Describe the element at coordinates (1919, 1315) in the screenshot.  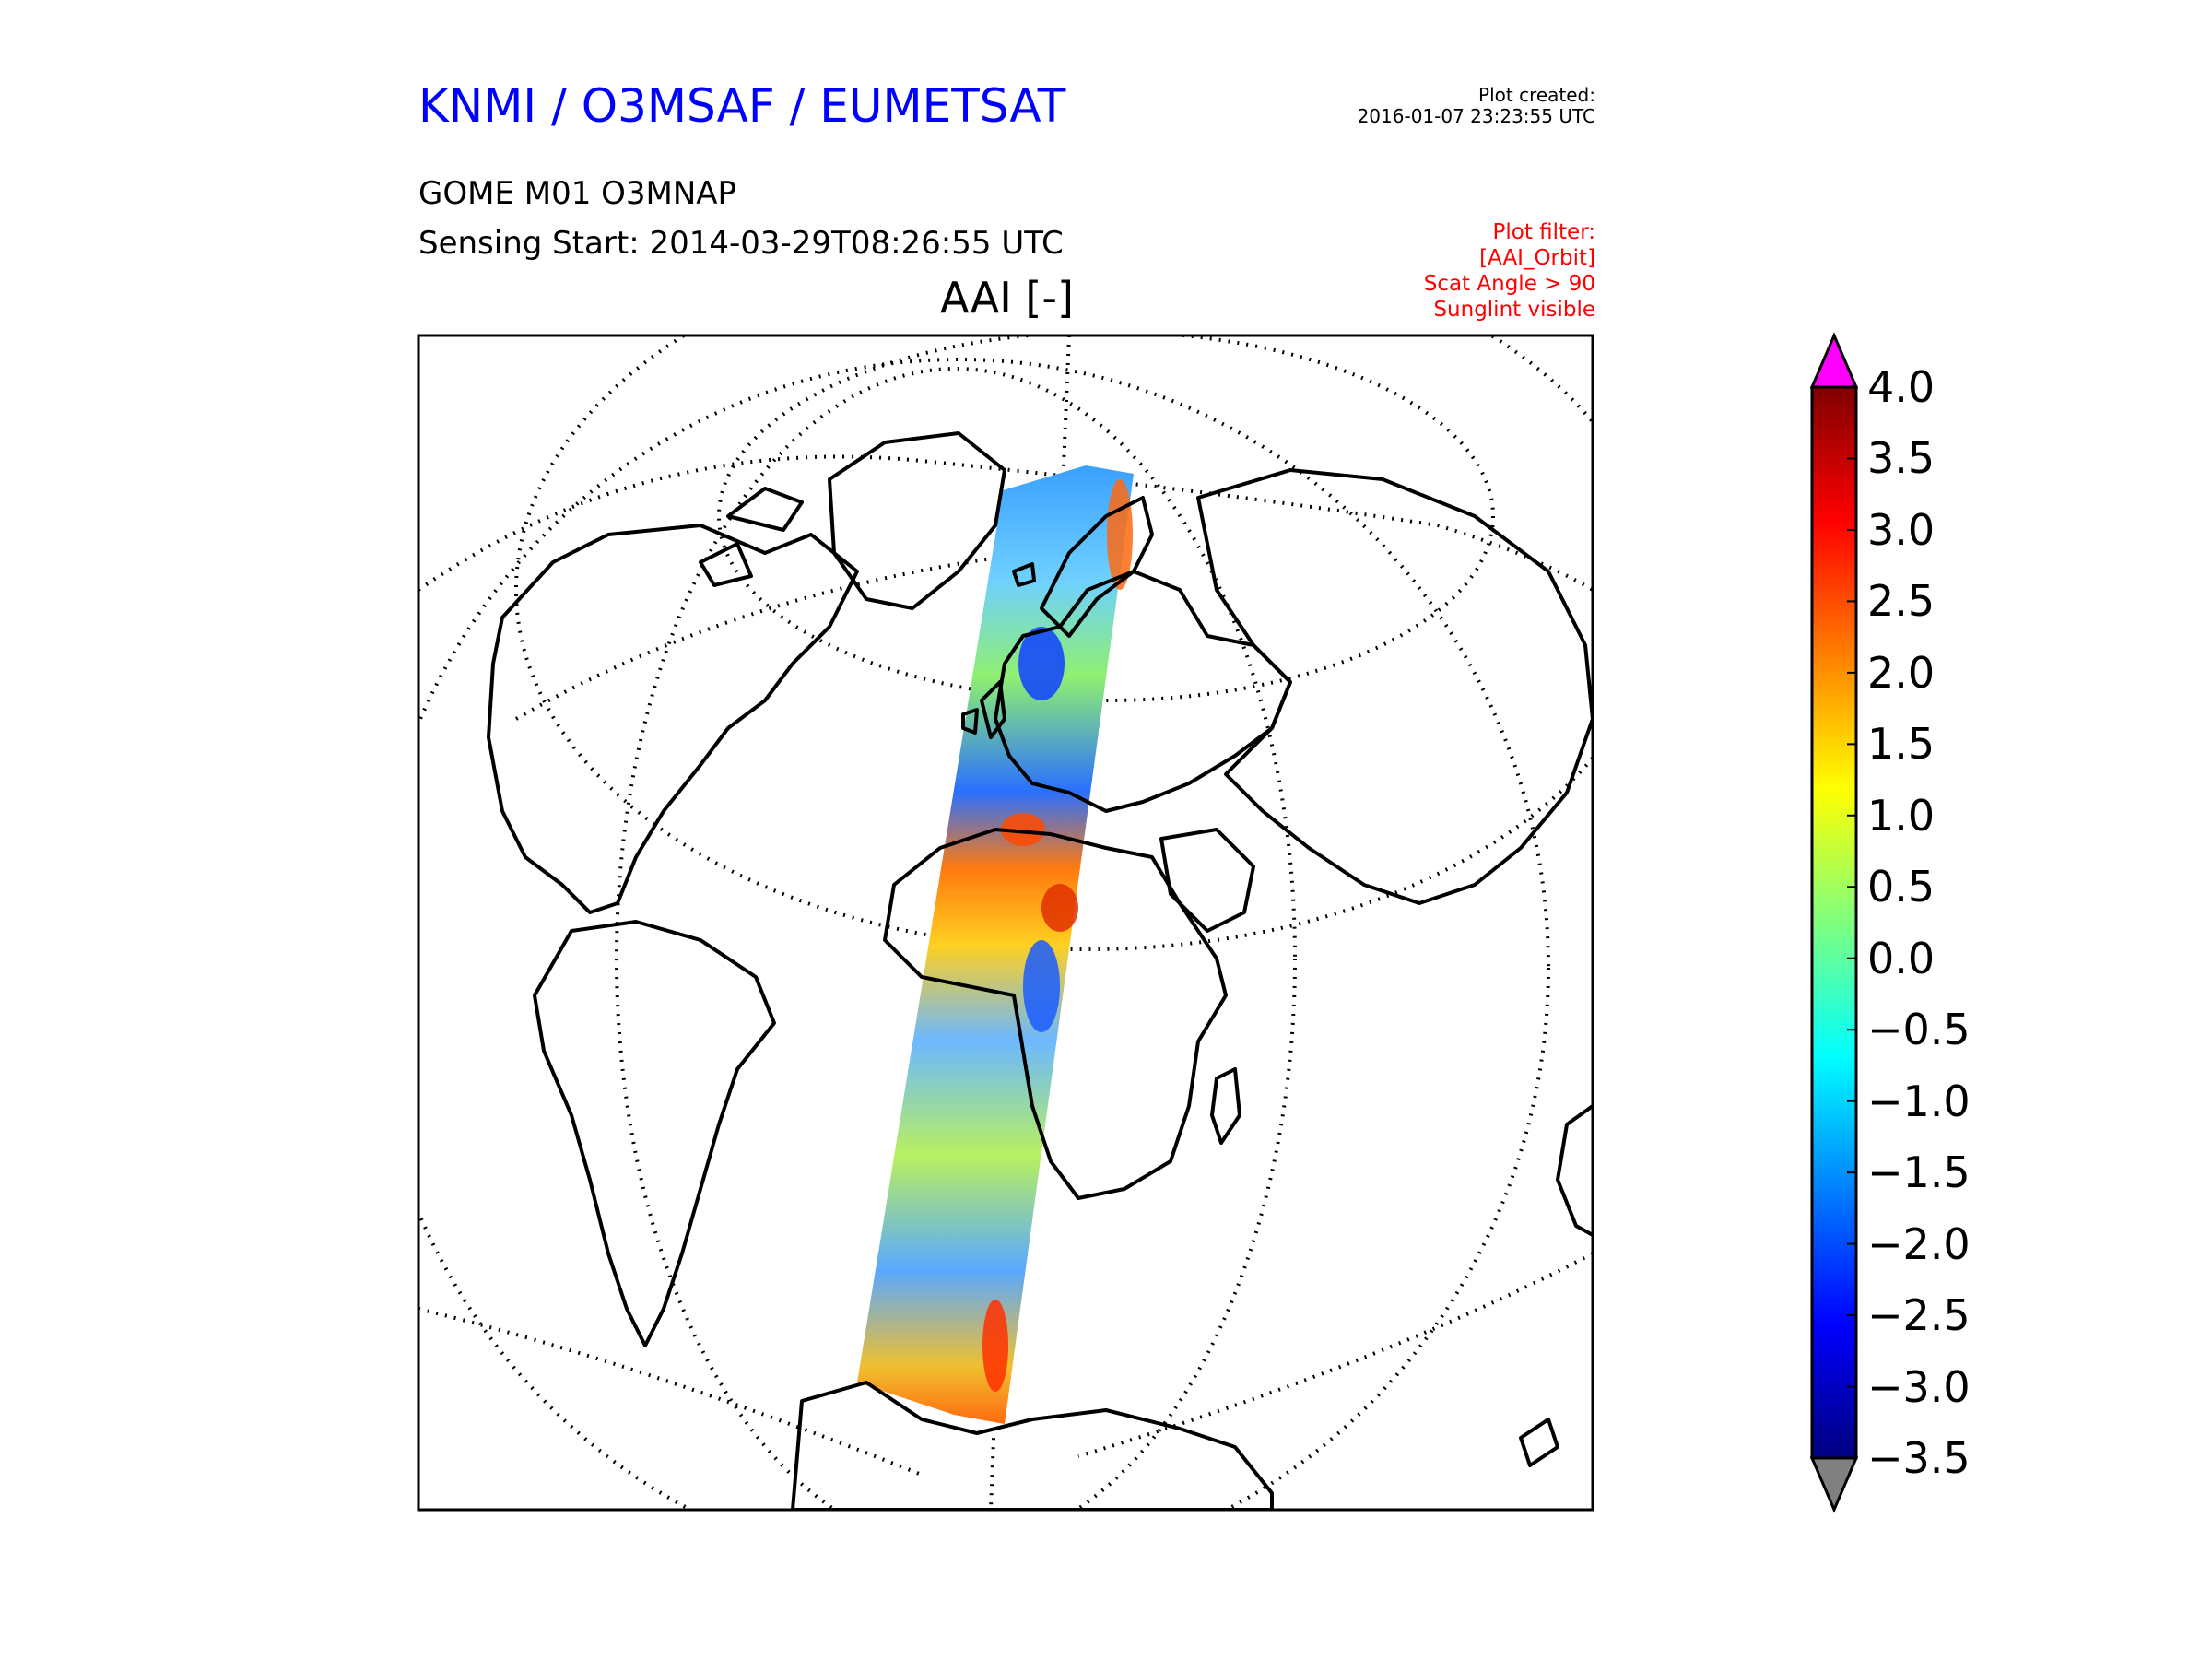
I see `colorbar-tick-label: −2.5` at that location.